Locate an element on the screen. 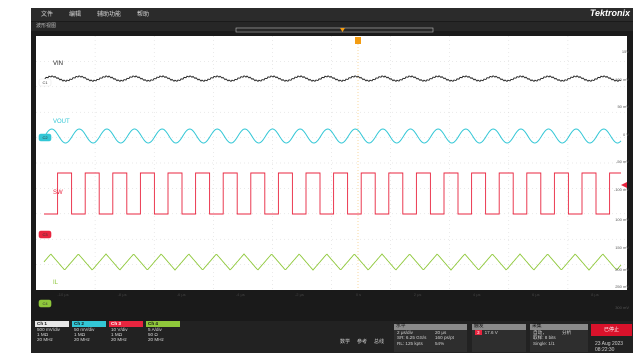 The image size is (633, 353). vin-trace is located at coordinates (332, 79).